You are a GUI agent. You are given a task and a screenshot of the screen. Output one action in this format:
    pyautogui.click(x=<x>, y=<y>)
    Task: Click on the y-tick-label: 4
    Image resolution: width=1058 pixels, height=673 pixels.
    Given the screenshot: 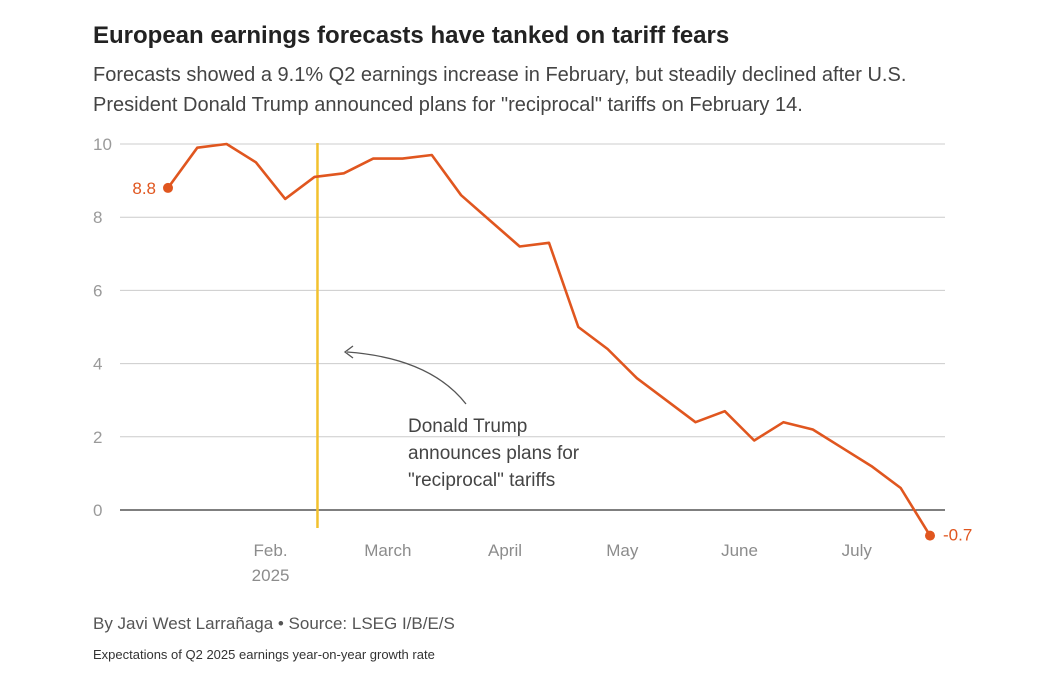 What is the action you would take?
    pyautogui.click(x=97, y=364)
    